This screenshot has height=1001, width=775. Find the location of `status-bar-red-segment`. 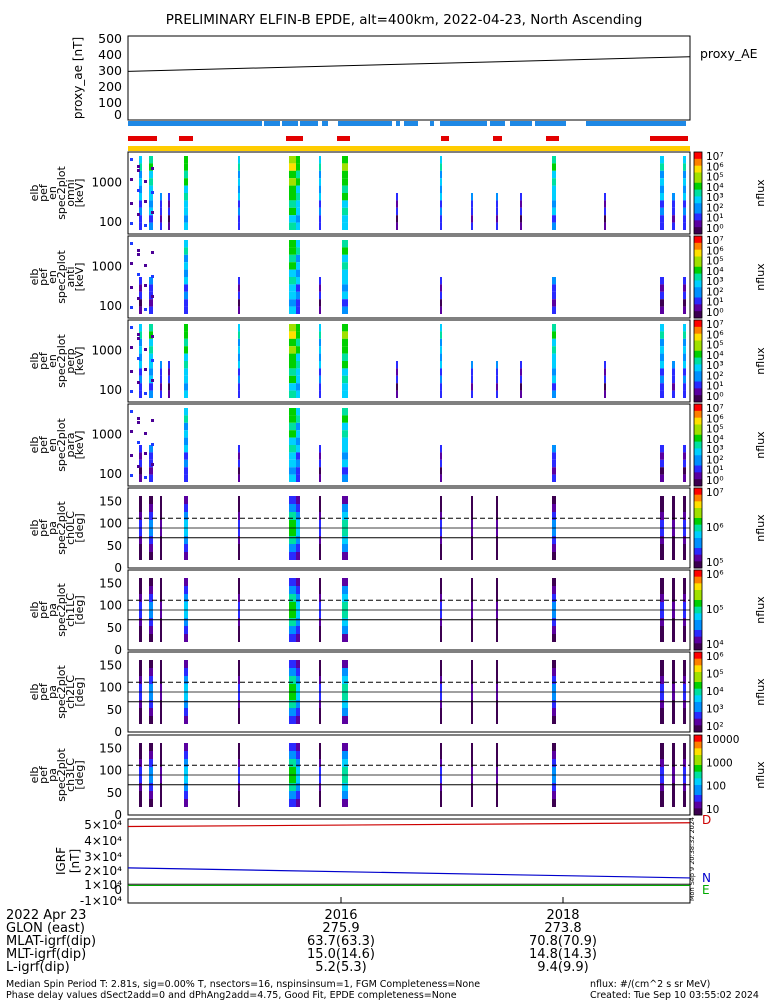

status-bar-red-segment is located at coordinates (669, 138).